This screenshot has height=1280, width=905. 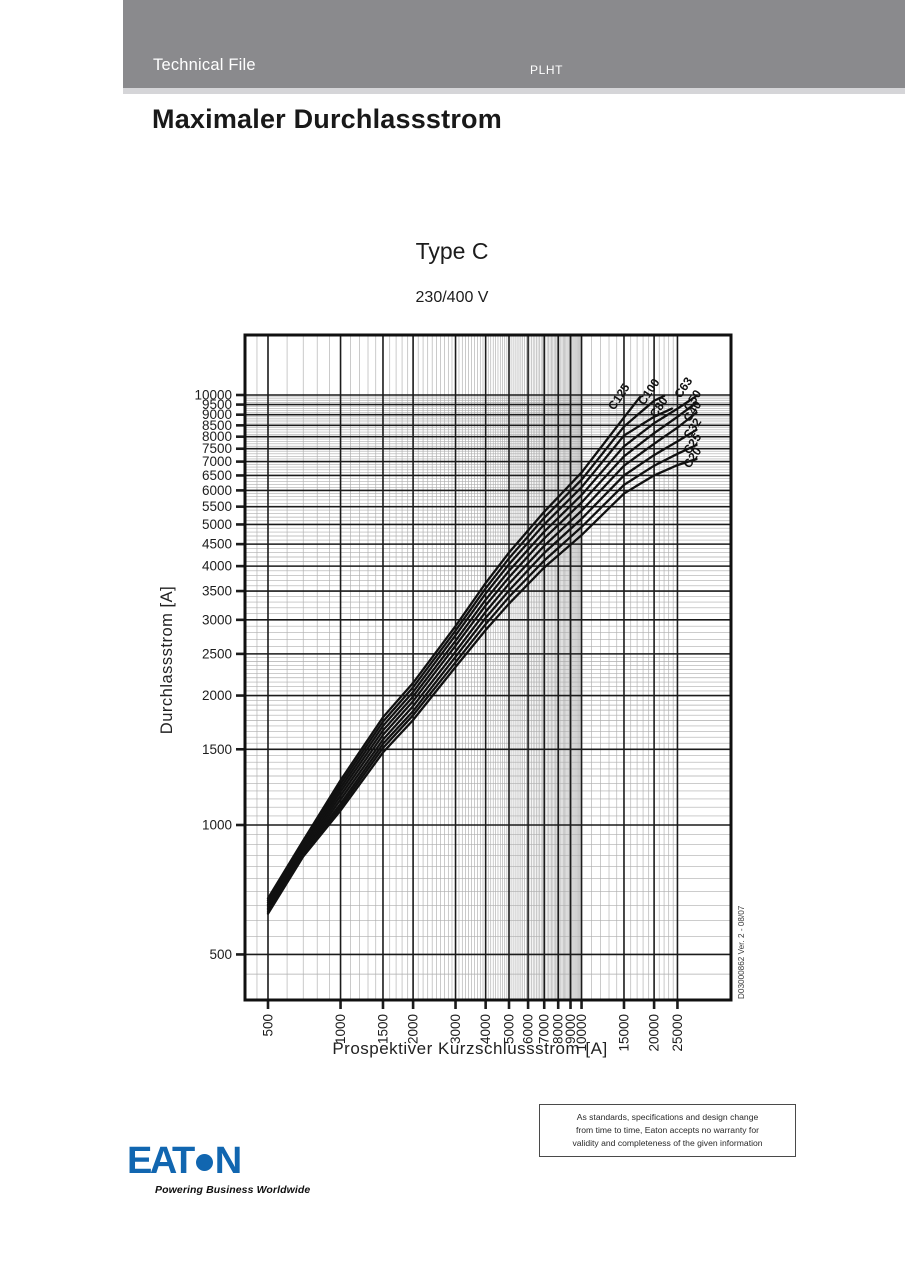 What do you see at coordinates (233, 1190) in the screenshot?
I see `eaton-logo-tagline: Powering Business Worldwide` at bounding box center [233, 1190].